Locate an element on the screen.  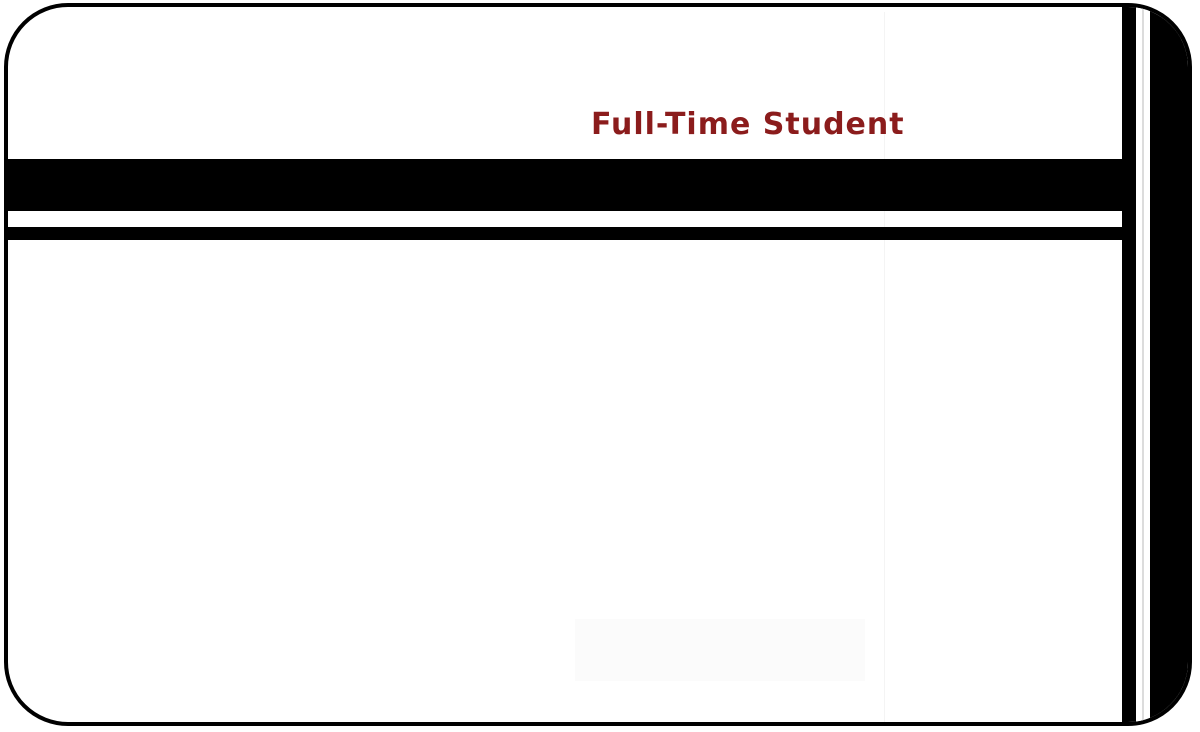
thick-stripe is located at coordinates (568, 185).